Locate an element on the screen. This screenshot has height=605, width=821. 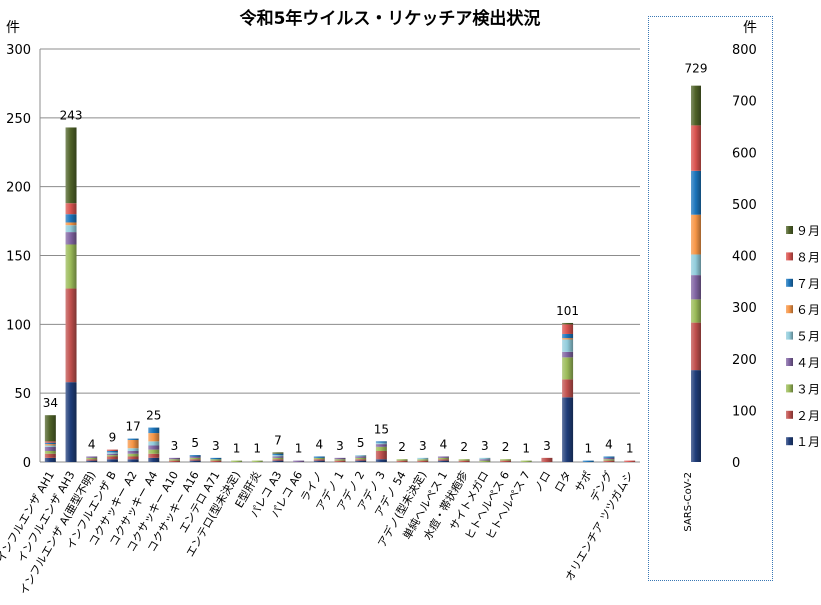
data-label: 7 is located at coordinates (278, 440).